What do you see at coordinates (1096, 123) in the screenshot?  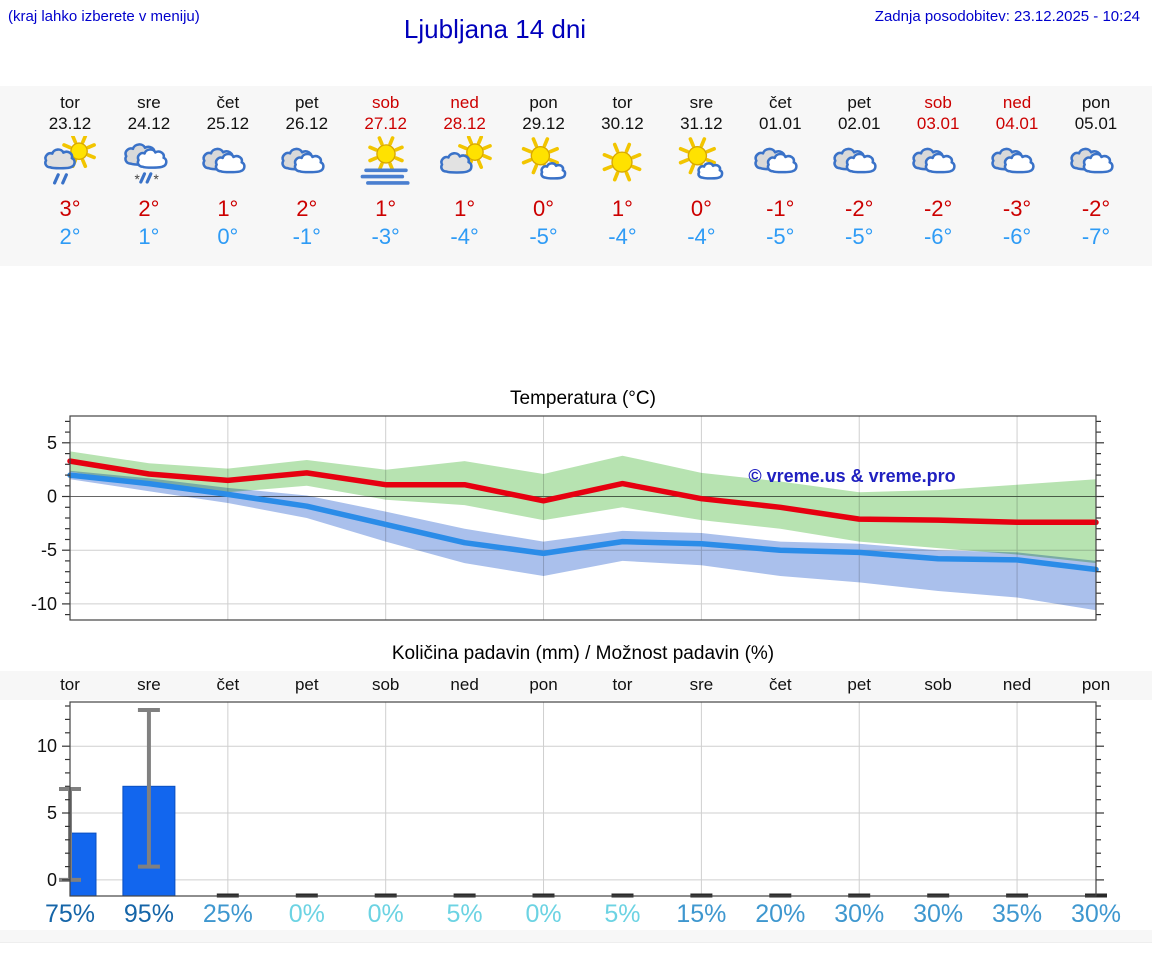 I see `day-date: 05.01` at bounding box center [1096, 123].